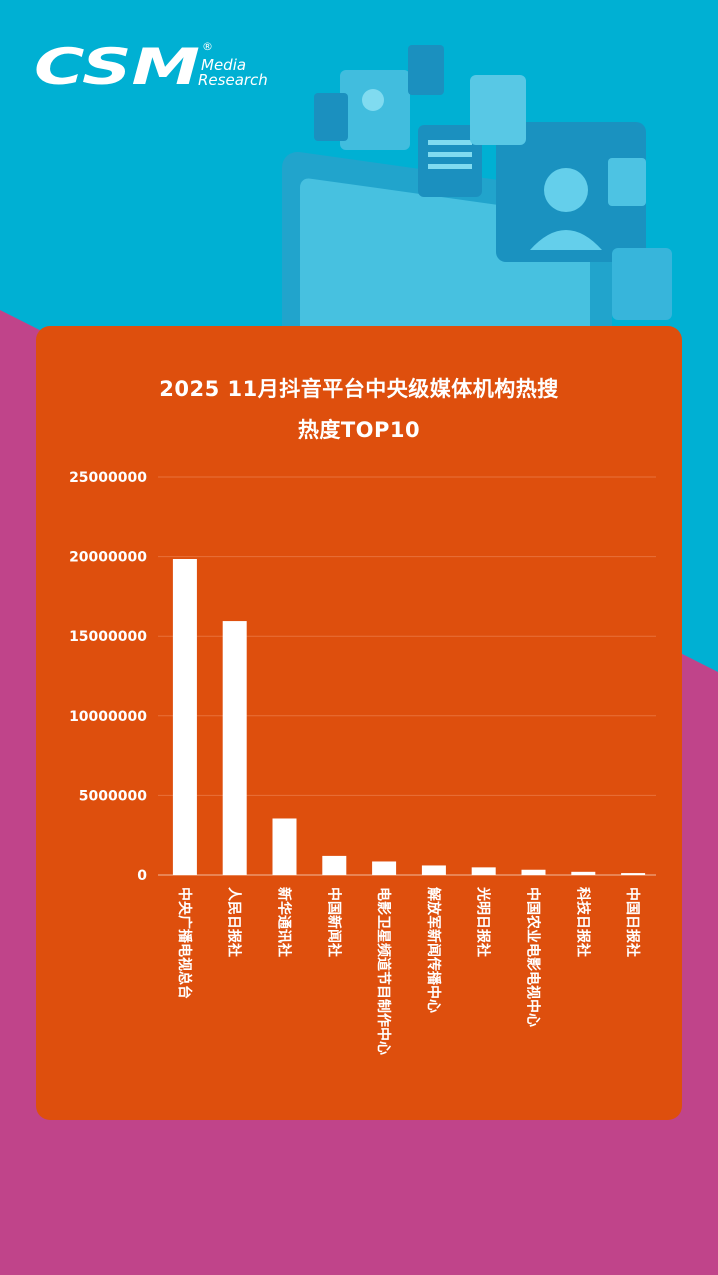 This screenshot has width=718, height=1275. Describe the element at coordinates (108, 478) in the screenshot. I see `y-tick-label: 25000000` at that location.